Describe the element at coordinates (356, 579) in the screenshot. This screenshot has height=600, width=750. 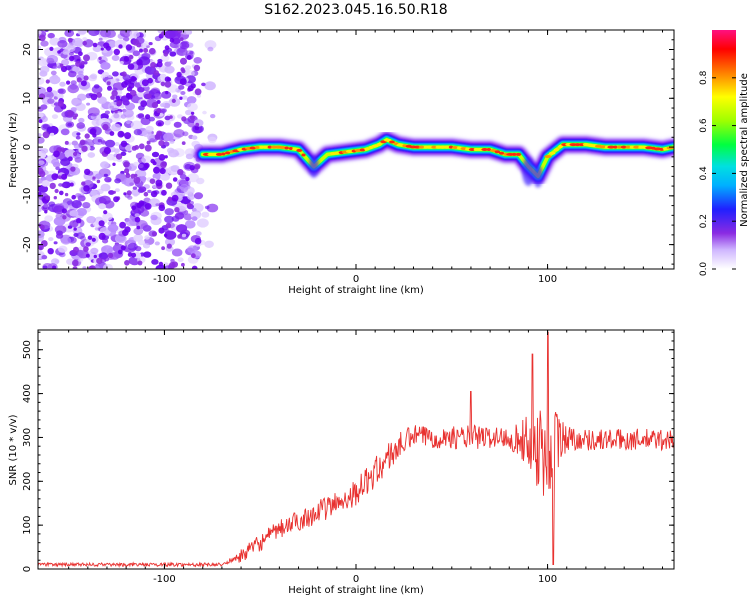
I see `snr-xtick-label: 0` at that location.